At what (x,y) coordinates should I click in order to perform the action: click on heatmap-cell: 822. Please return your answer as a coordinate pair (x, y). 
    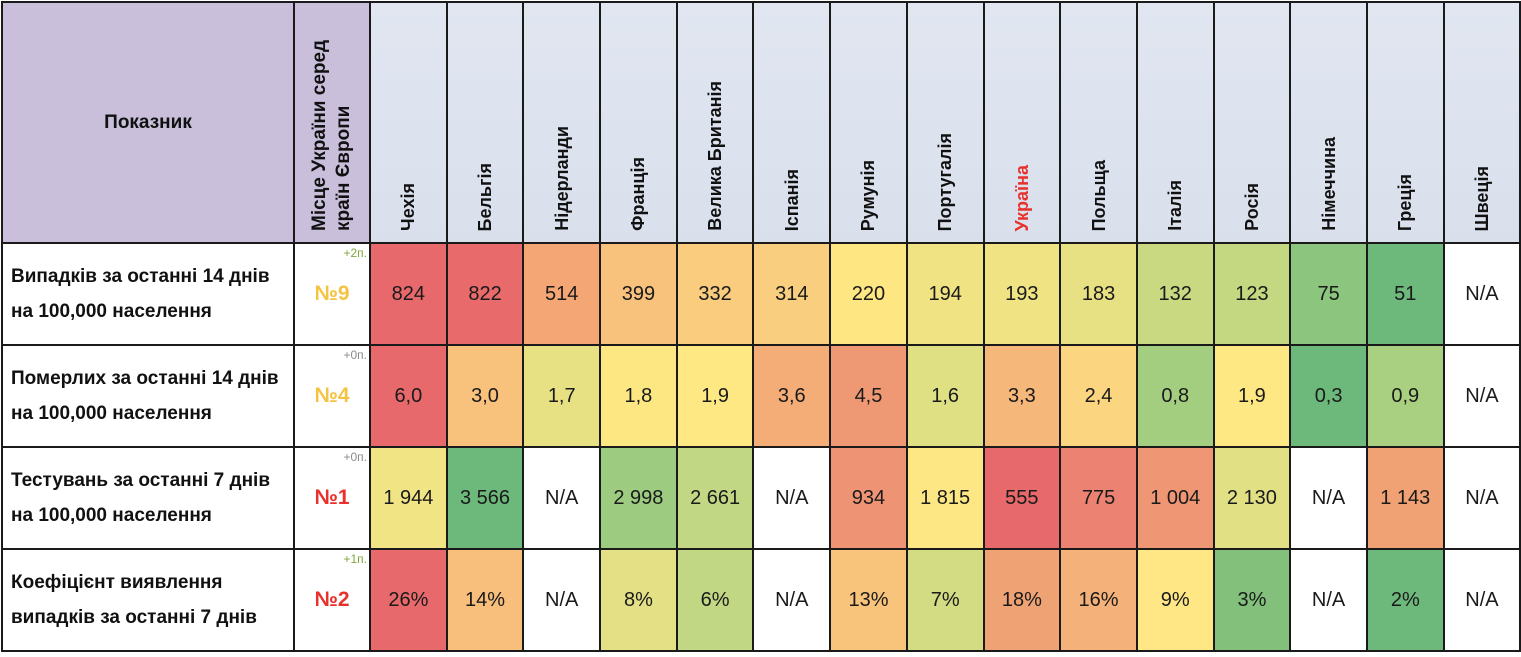
    Looking at the image, I should click on (485, 294).